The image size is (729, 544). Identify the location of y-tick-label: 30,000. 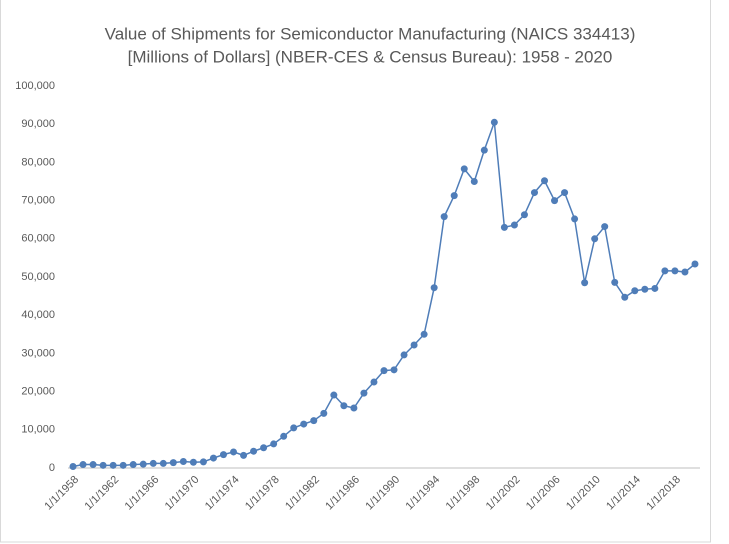
(38, 353).